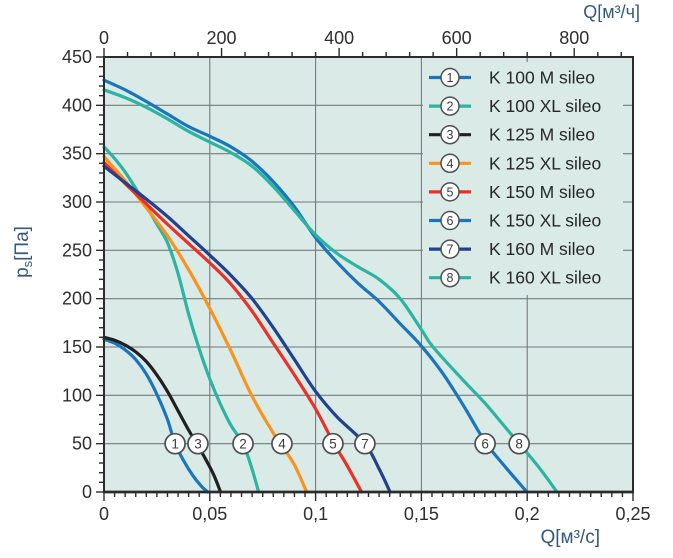 Image resolution: width=673 pixels, height=558 pixels. Describe the element at coordinates (545, 221) in the screenshot. I see `legend-label: K 150 XL sileo` at that location.